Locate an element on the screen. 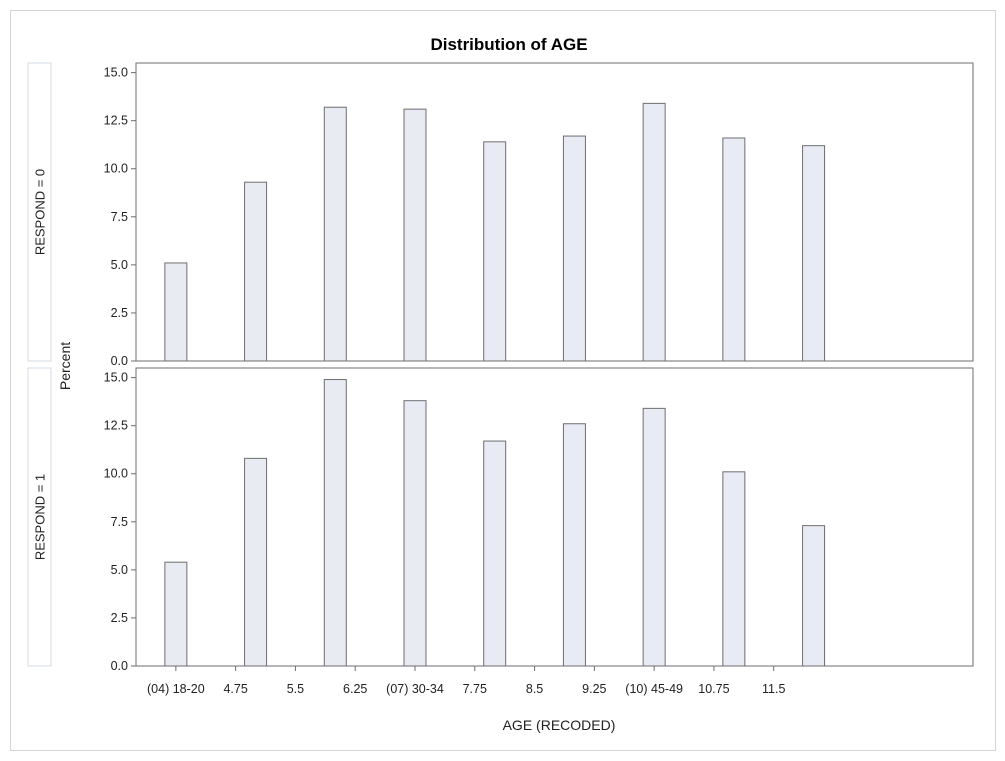 The width and height of the screenshot is (1005, 761). y-axis-title: Percent is located at coordinates (65, 366).